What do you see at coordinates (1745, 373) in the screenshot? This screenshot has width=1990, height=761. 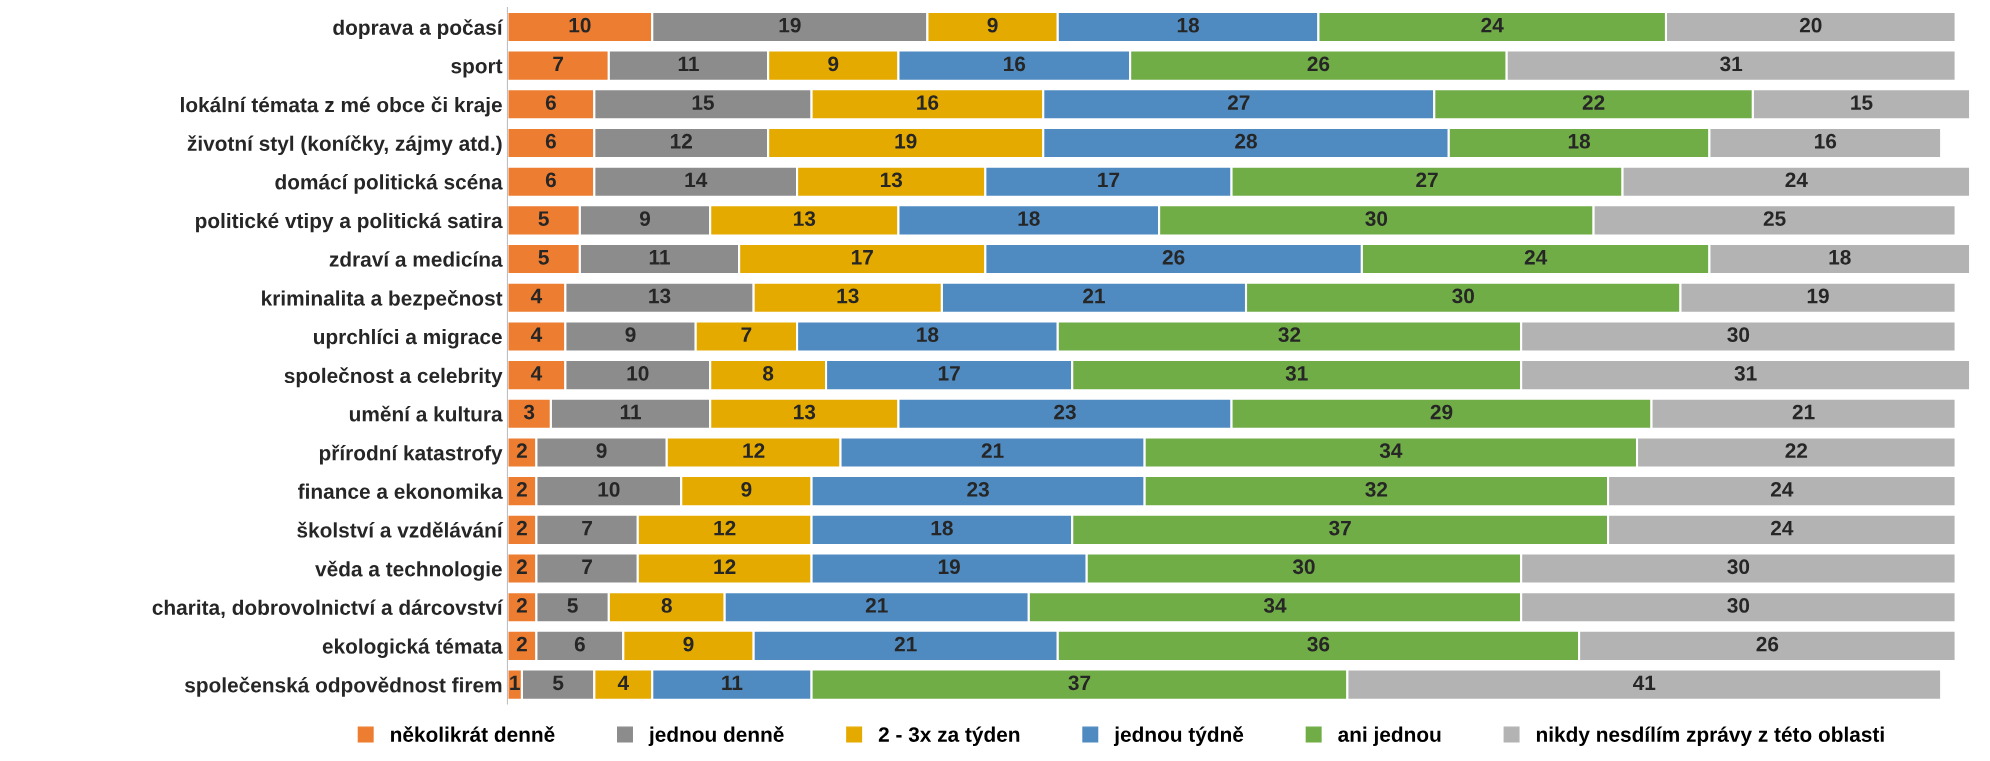 I see `data-label: 31` at bounding box center [1745, 373].